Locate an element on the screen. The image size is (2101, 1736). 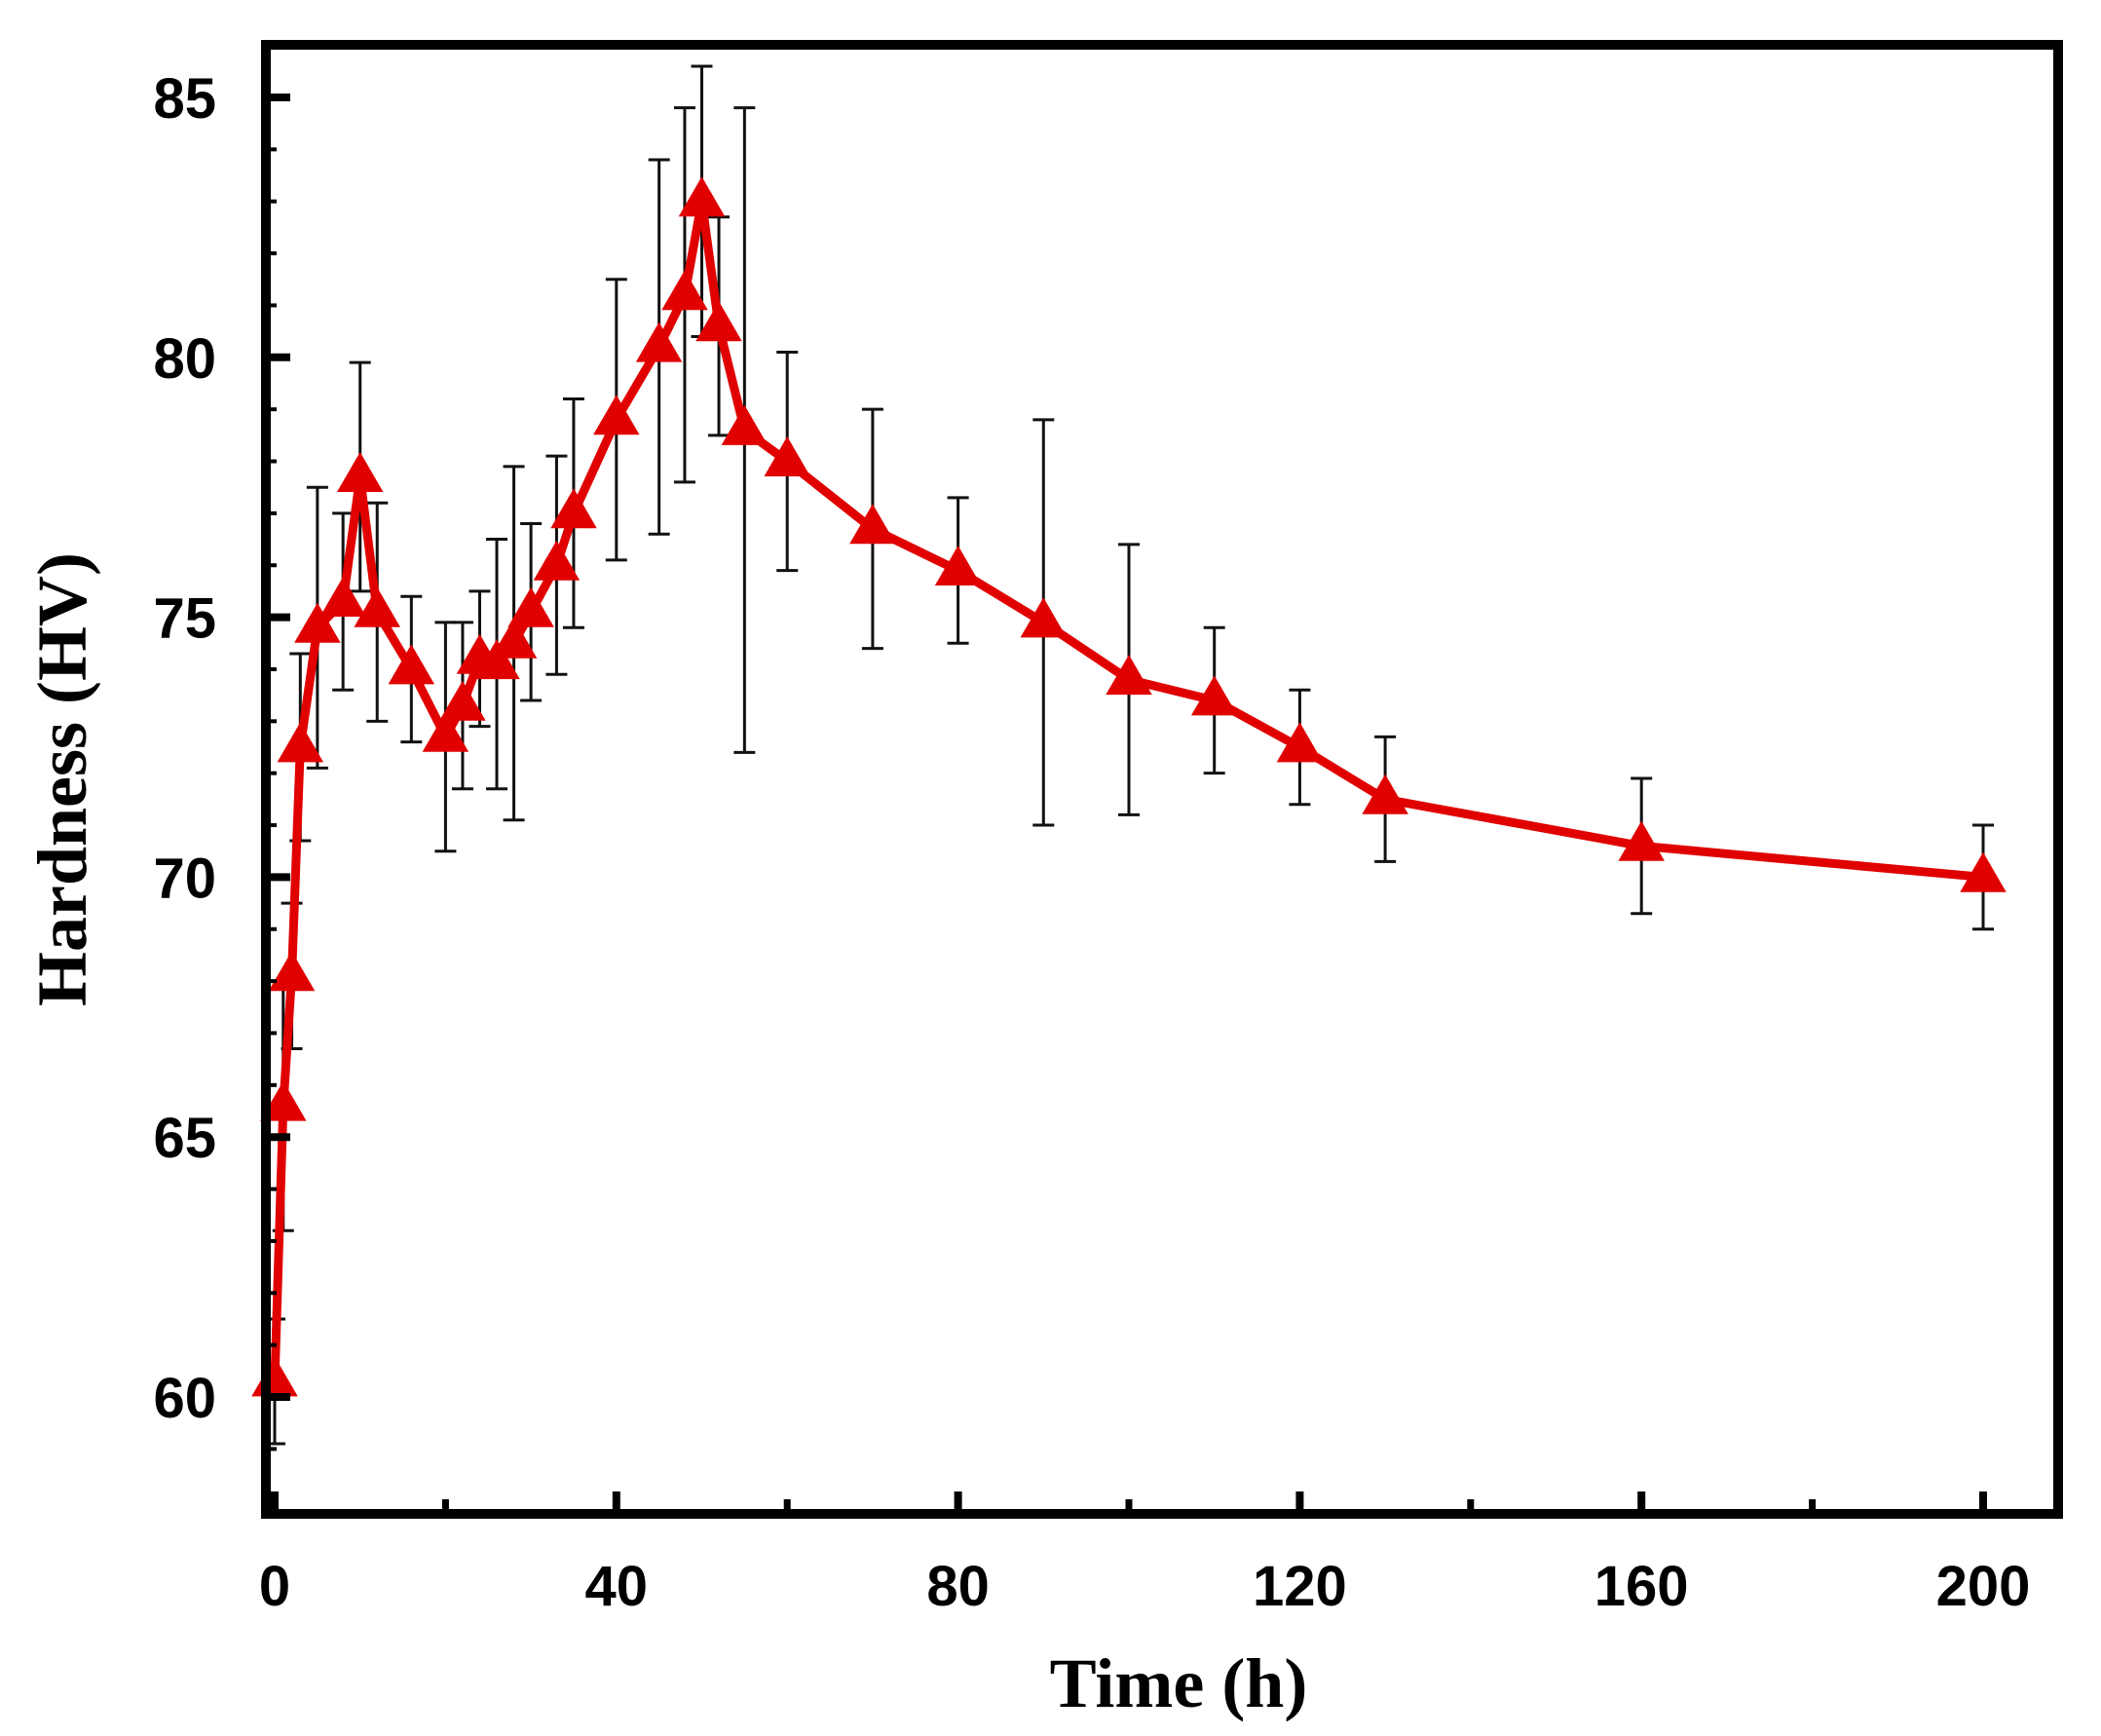
x-tick-label: 0 is located at coordinates (275, 1586).